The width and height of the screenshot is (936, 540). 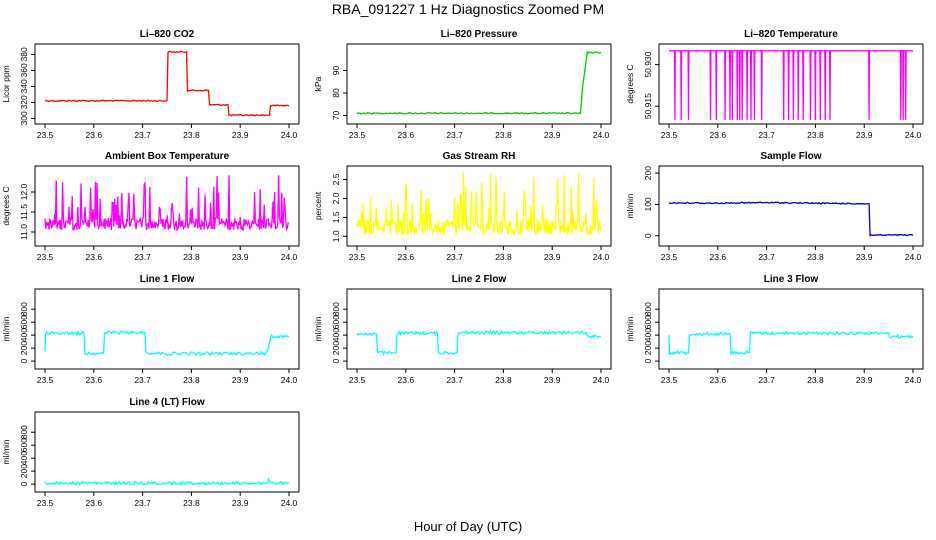 What do you see at coordinates (24, 191) in the screenshot?
I see `y-tick-label: 12.0` at bounding box center [24, 191].